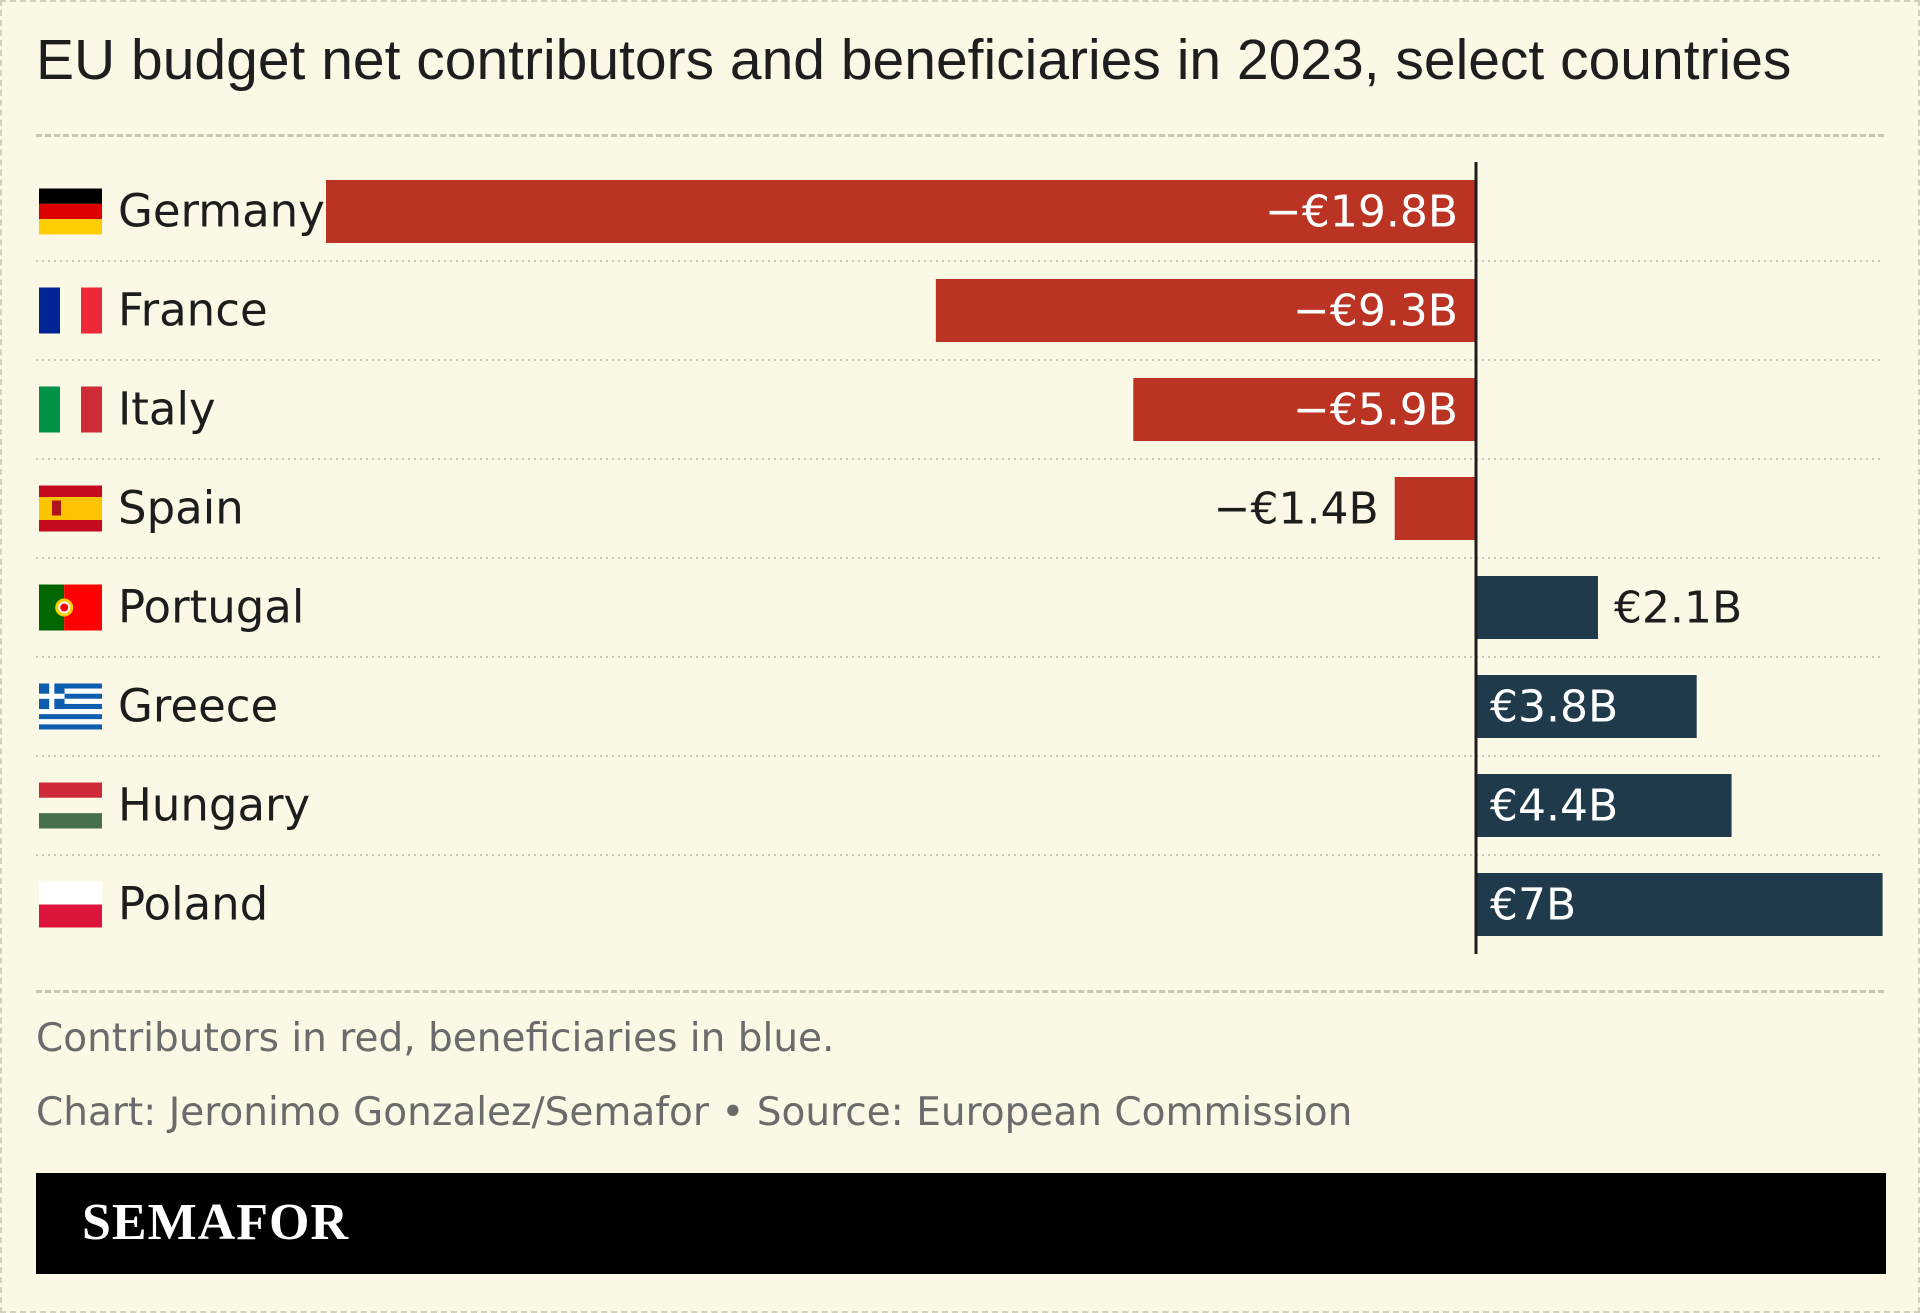 Image resolution: width=1920 pixels, height=1313 pixels. I want to click on value-label-germany: −€19.8B, so click(1361, 212).